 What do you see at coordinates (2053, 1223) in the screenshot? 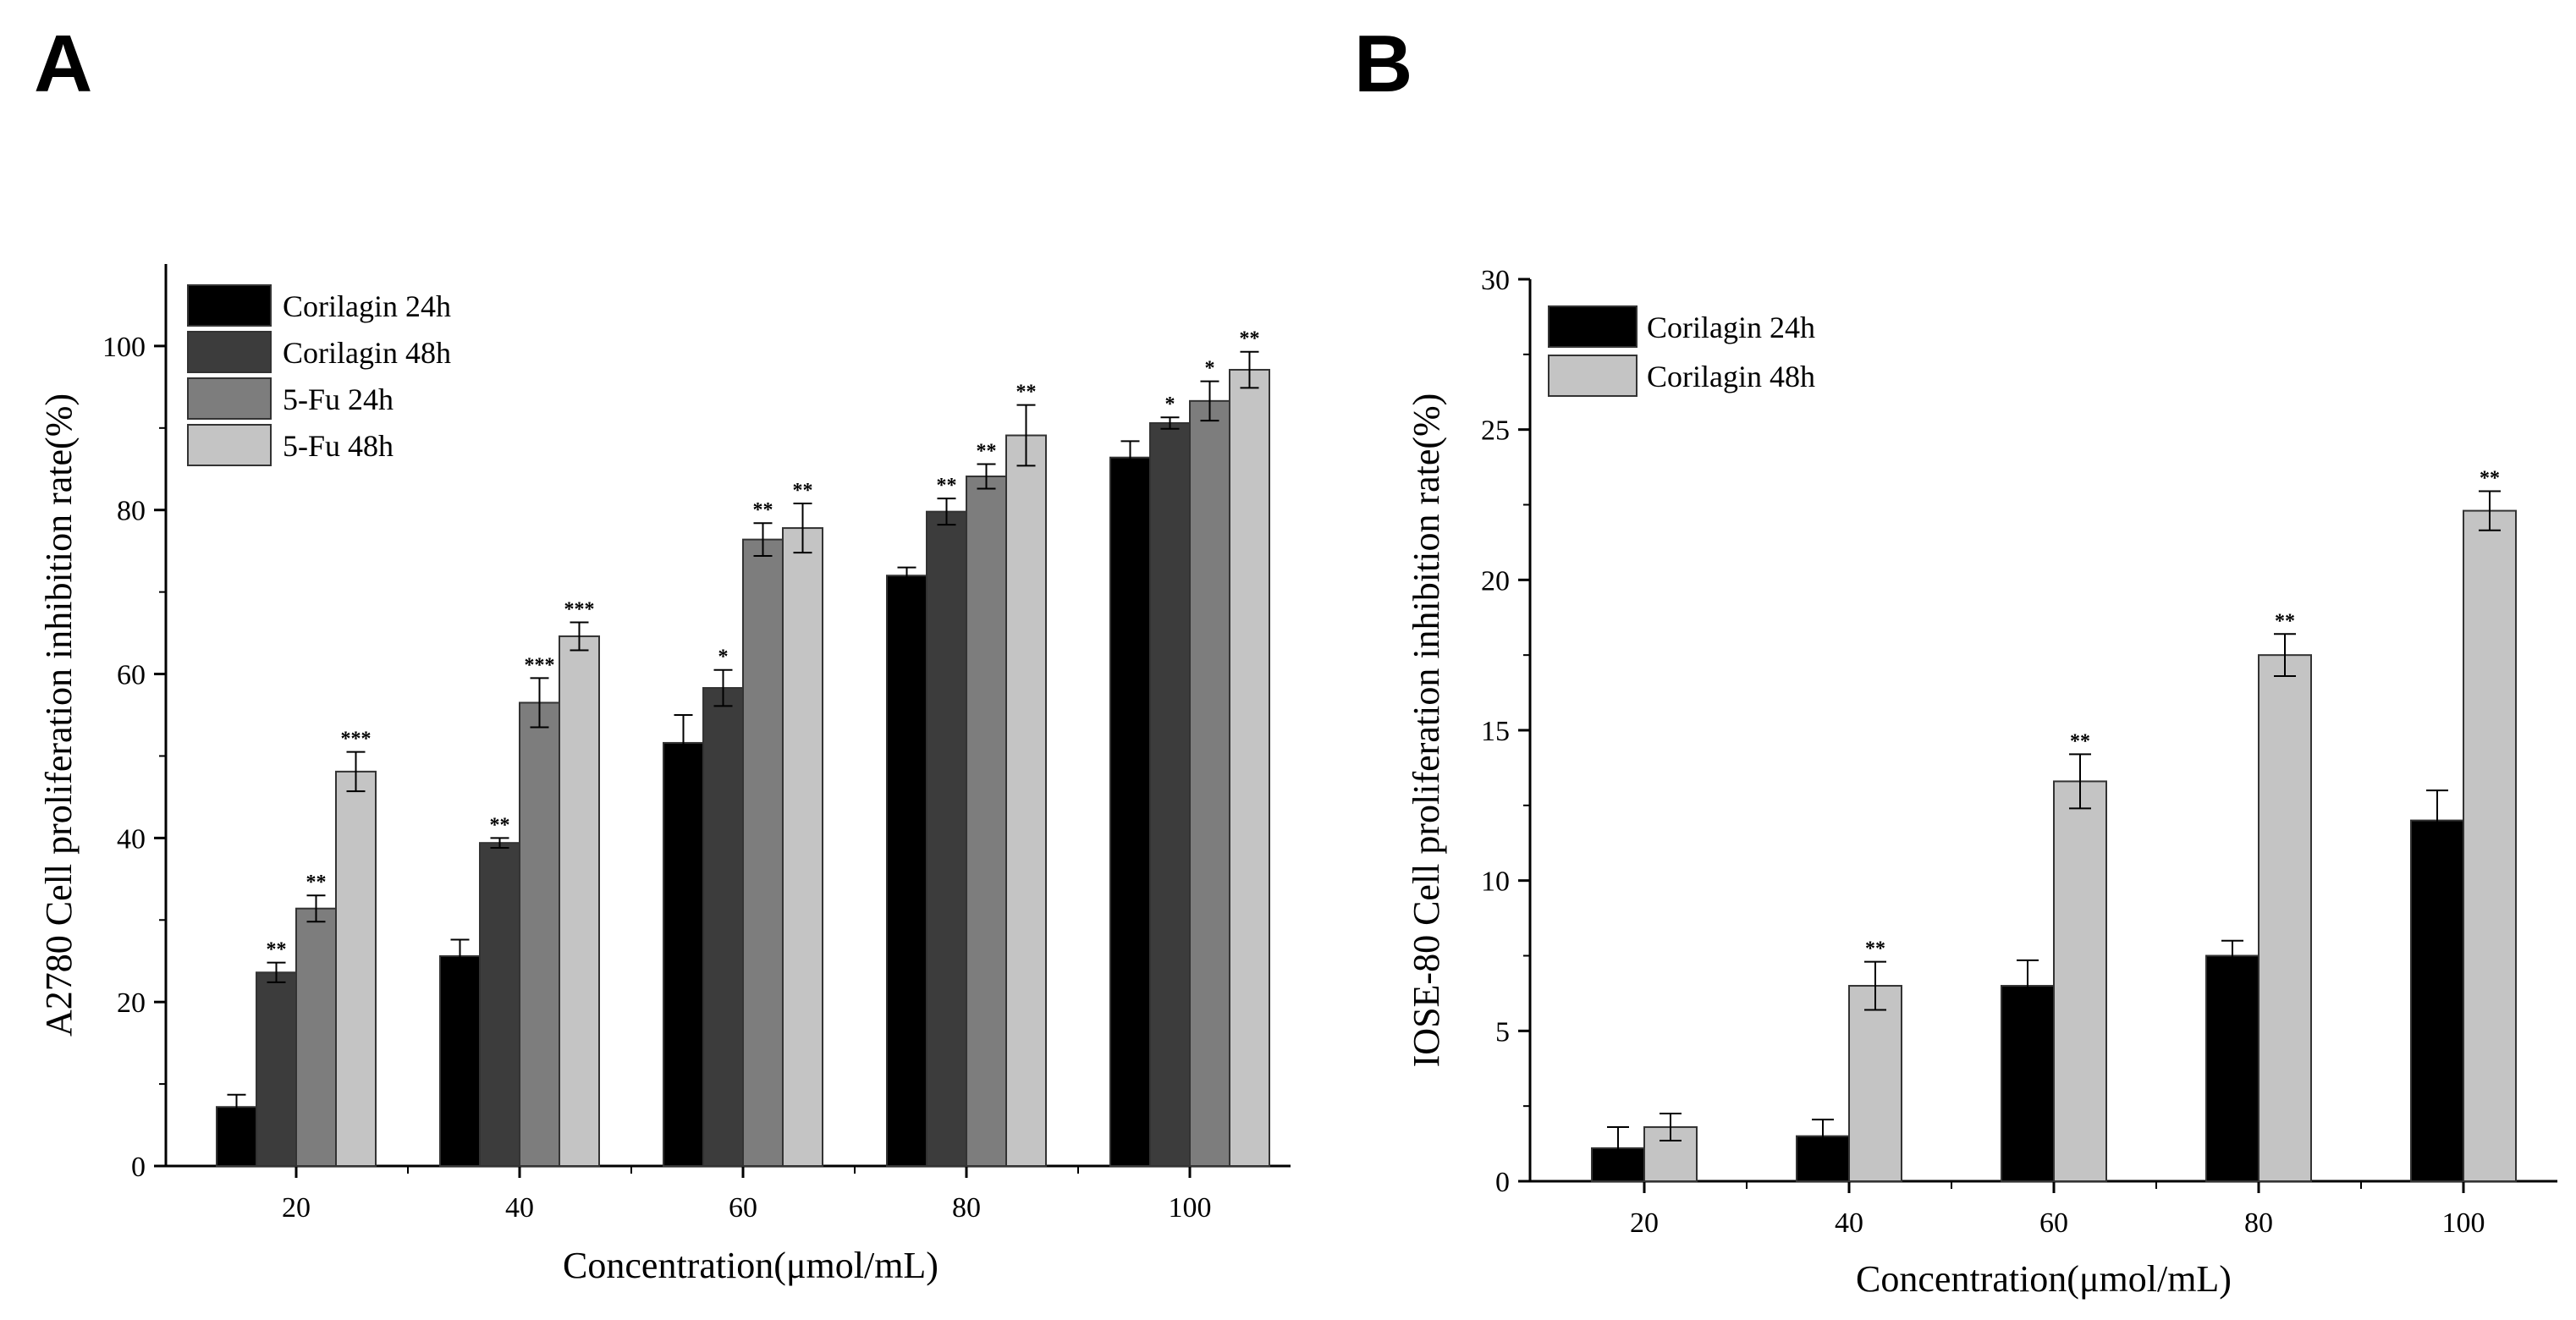
I see `chart-b-x-tick-label: 60` at bounding box center [2053, 1223].